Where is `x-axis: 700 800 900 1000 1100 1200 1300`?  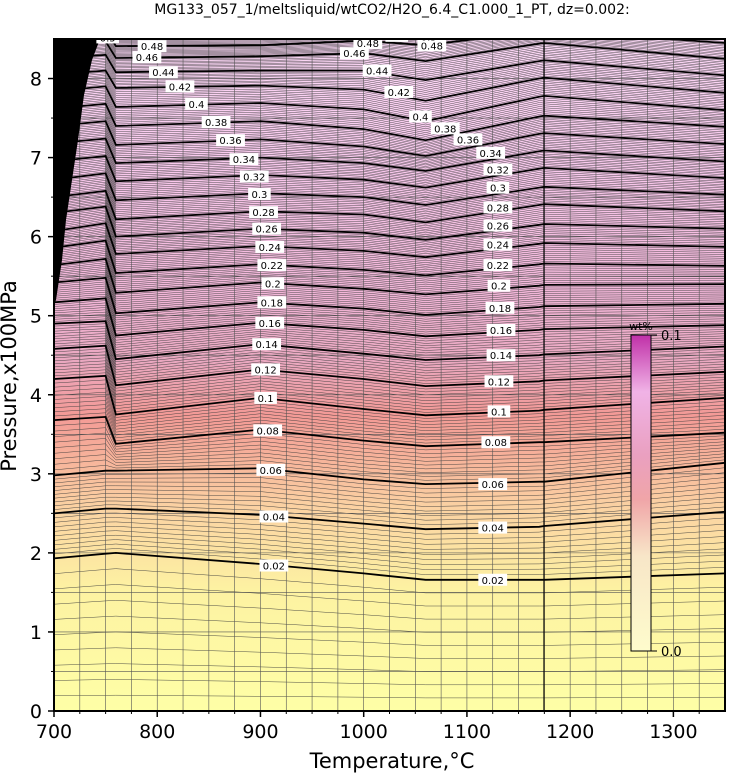 x-axis: 700 800 900 1000 1100 1200 1300 is located at coordinates (368, 727).